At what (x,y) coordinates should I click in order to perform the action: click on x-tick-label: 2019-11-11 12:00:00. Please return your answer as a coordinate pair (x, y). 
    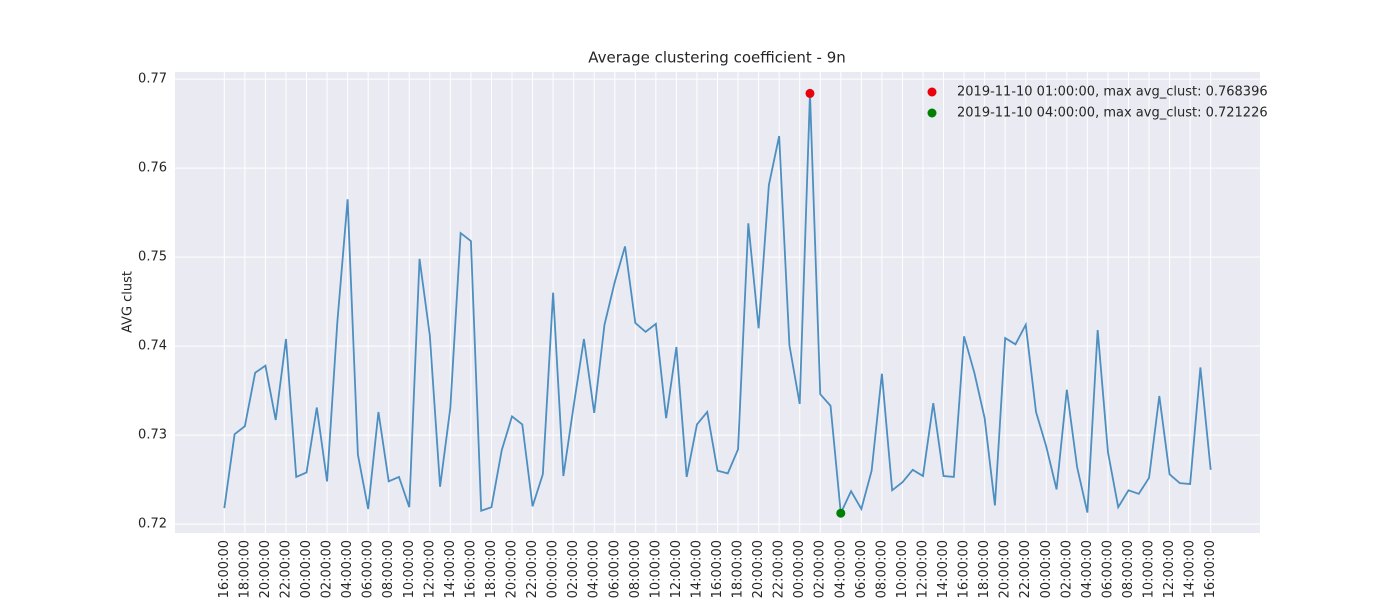
    Looking at the image, I should click on (1169, 570).